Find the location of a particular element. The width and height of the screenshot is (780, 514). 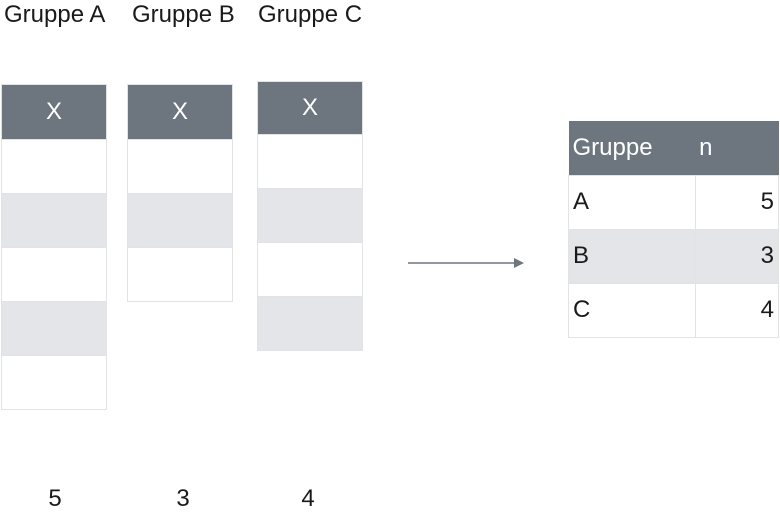

group-c-count: 4 is located at coordinates (308, 498).